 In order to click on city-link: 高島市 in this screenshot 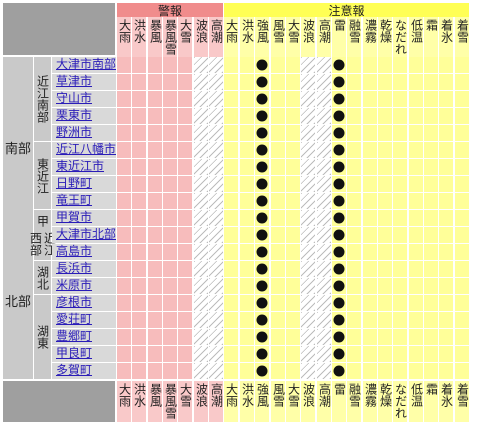, I will do `click(84, 252)`.